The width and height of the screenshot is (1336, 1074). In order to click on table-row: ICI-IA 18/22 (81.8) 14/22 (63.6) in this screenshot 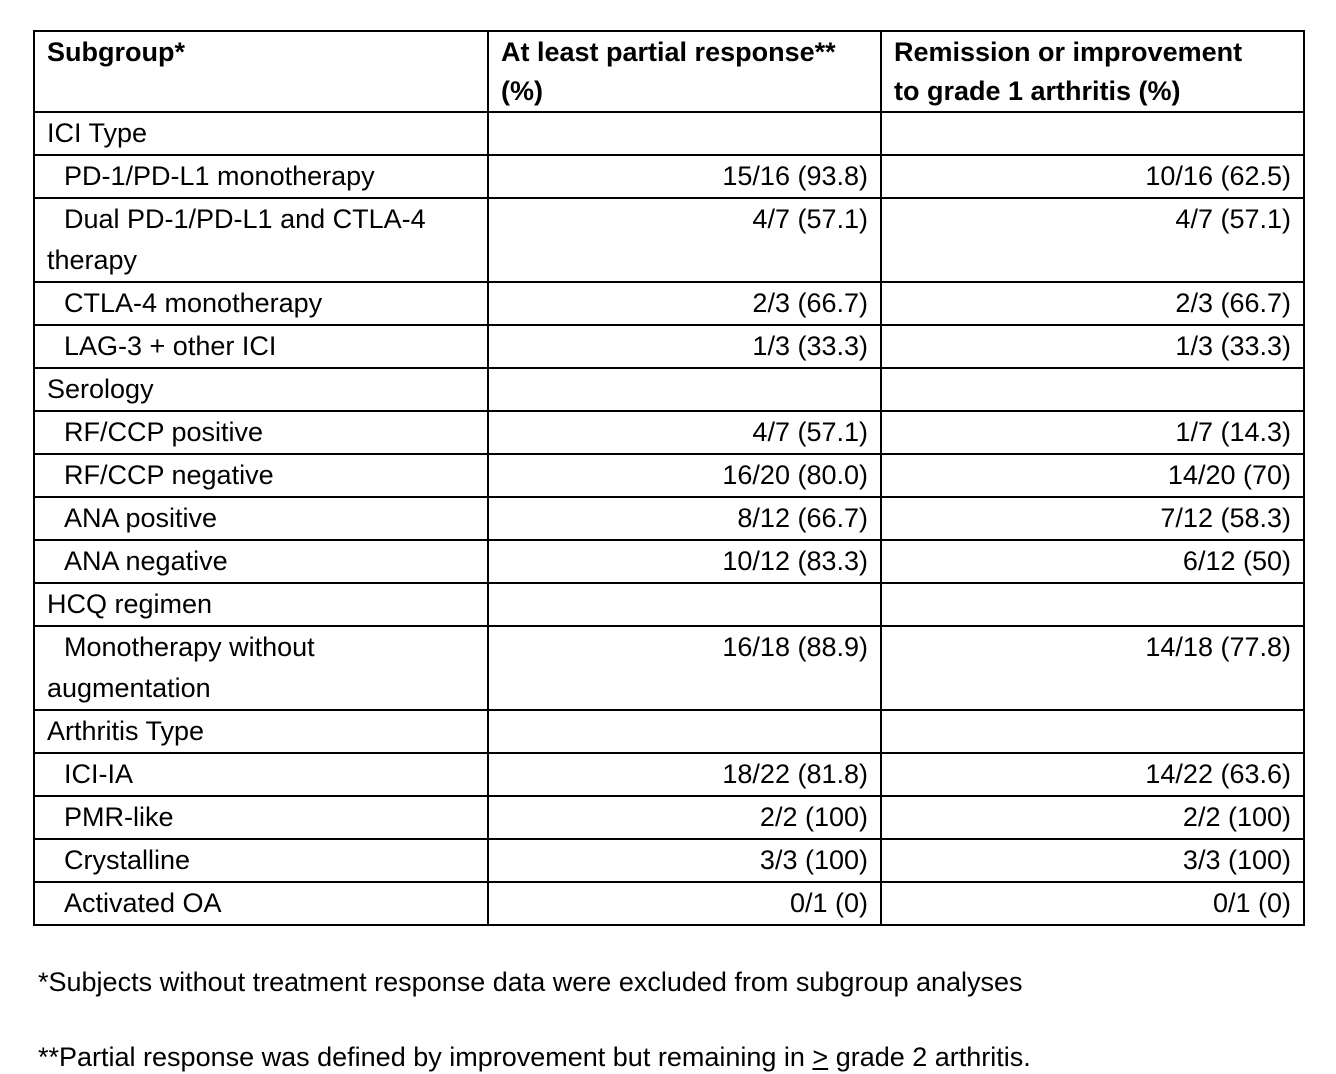, I will do `click(669, 774)`.